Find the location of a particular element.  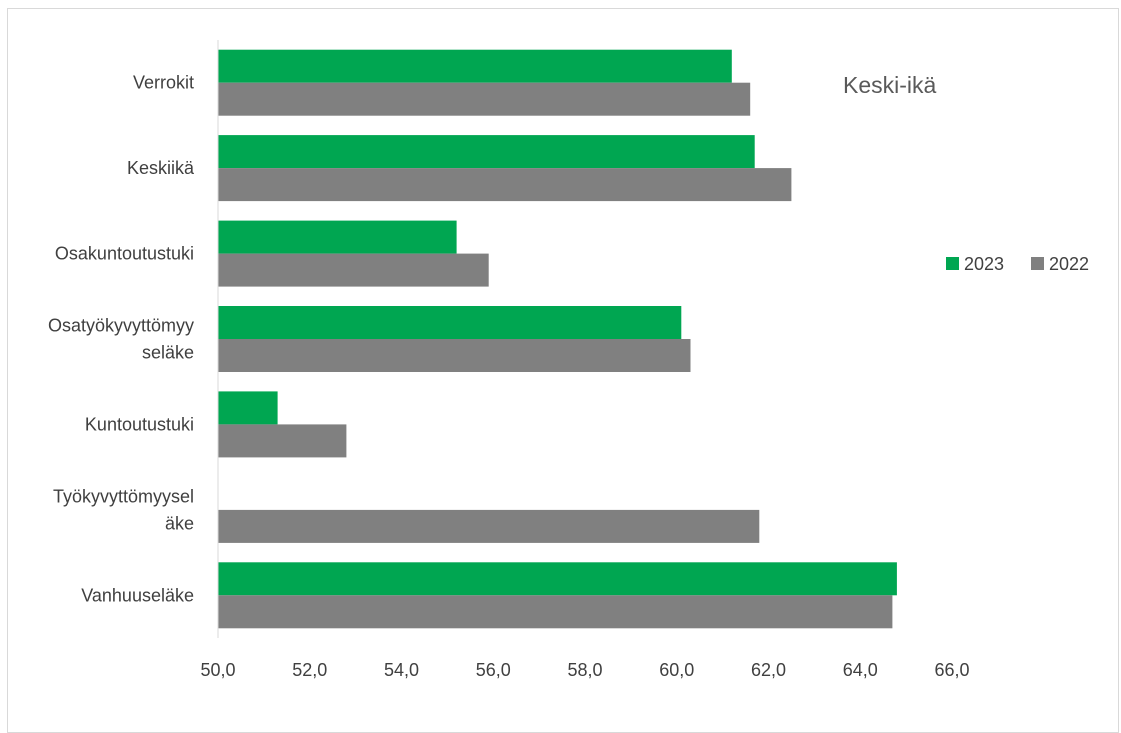

x-tick-labels: 50,0 52,0 54,0 56,0 58,0 60,0 62,0 64,0 66,0 is located at coordinates (584, 670).